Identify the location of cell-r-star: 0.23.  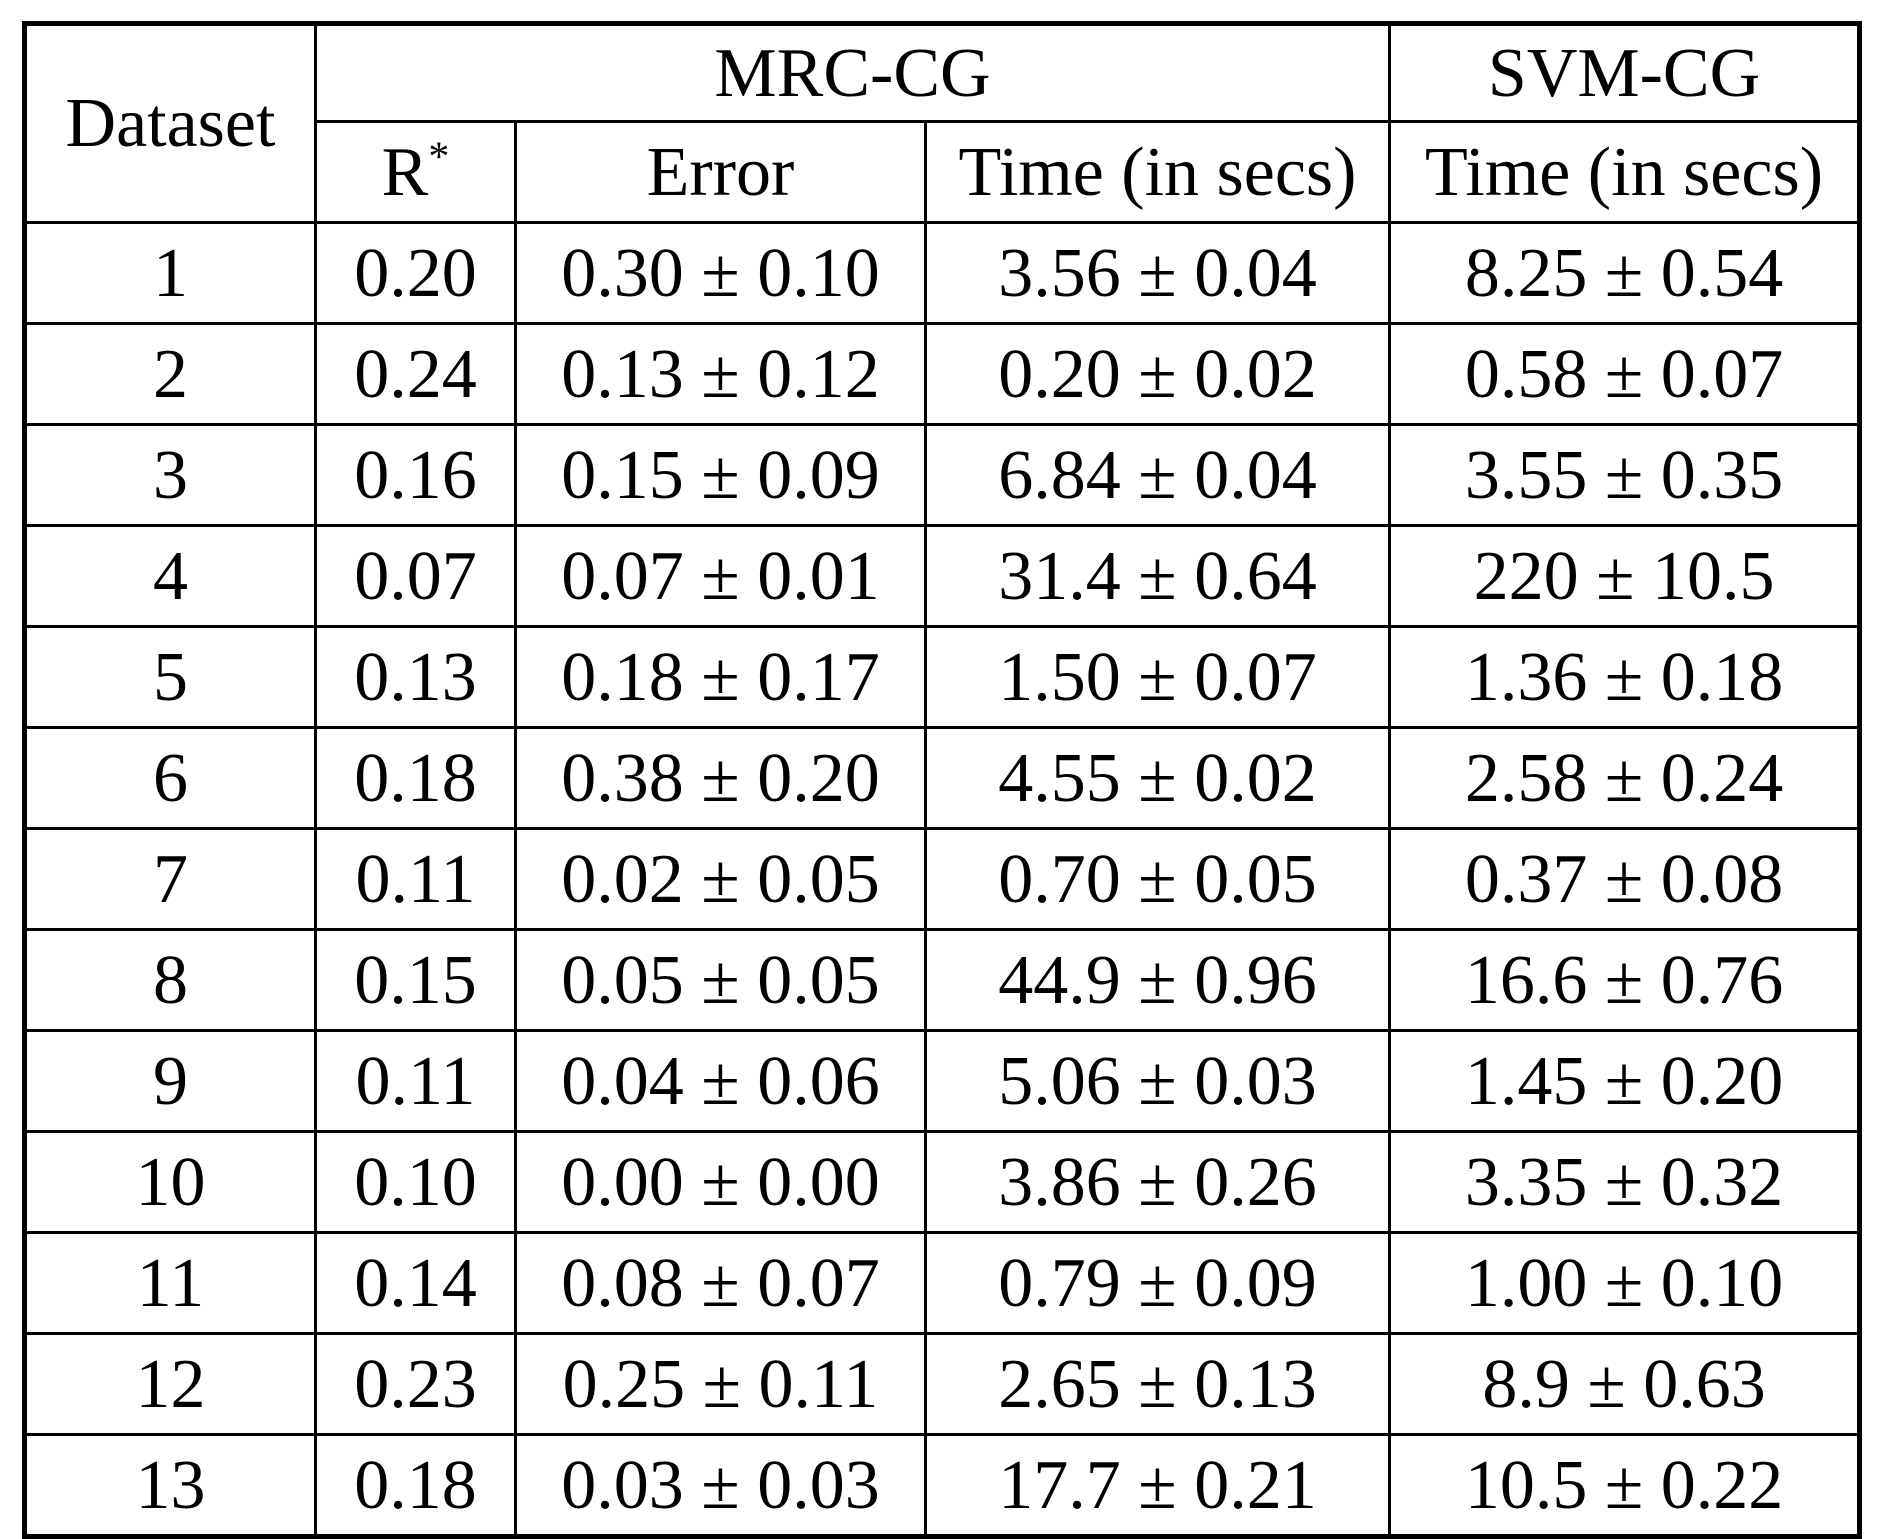
(415, 1384).